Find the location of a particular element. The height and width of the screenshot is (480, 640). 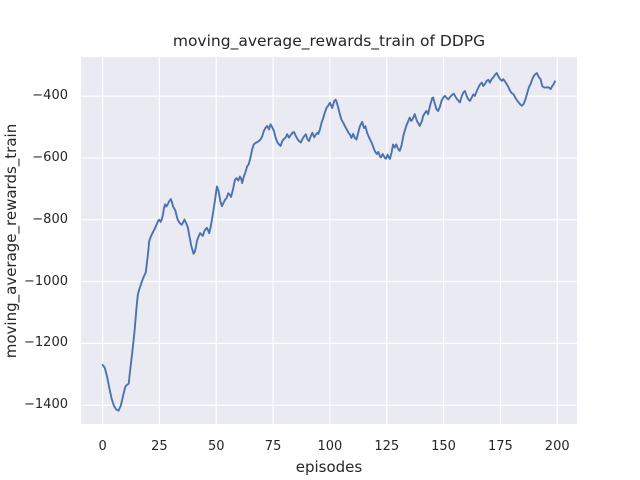

x-tick-label: 100 is located at coordinates (330, 446).